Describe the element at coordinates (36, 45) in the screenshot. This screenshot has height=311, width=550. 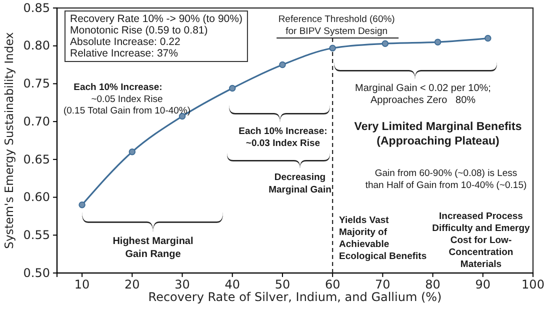
I see `y-tick-label: 0.80` at that location.